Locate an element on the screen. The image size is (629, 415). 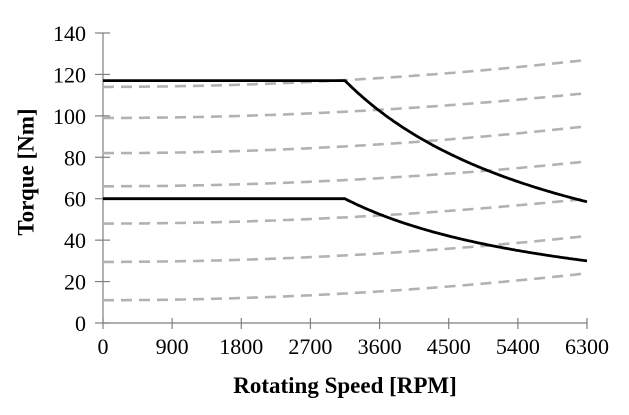
x-tick-label: 1800 is located at coordinates (241, 346).